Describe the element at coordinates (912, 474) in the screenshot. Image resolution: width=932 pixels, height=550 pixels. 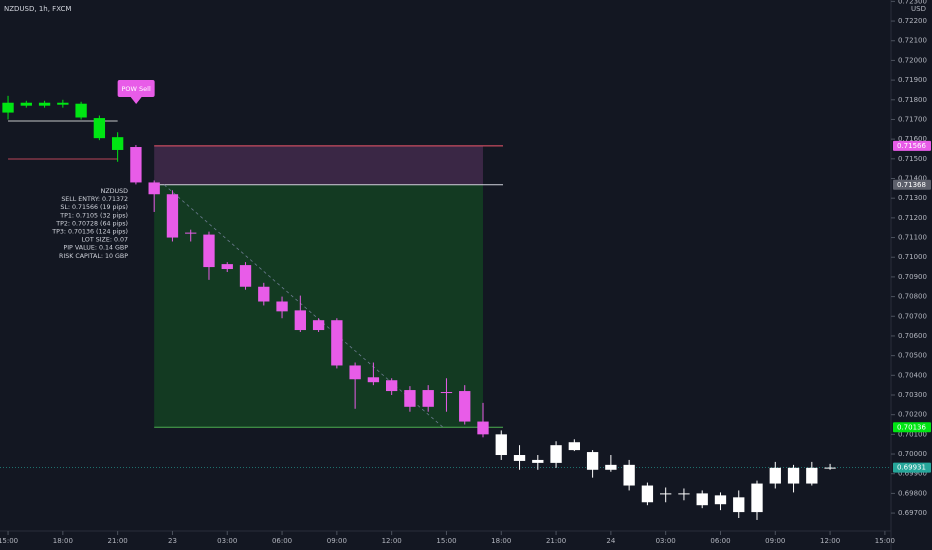
I see `y-tick-label: 0.69900` at that location.